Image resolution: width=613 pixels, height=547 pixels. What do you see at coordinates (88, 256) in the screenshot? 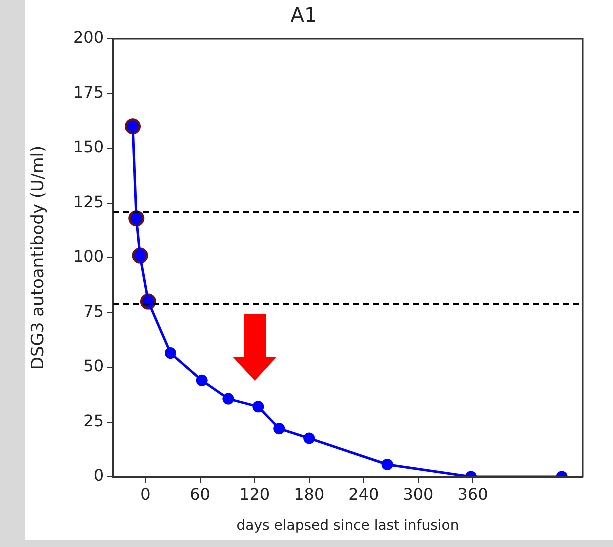
I see `y-tick-label: 100` at bounding box center [88, 256].